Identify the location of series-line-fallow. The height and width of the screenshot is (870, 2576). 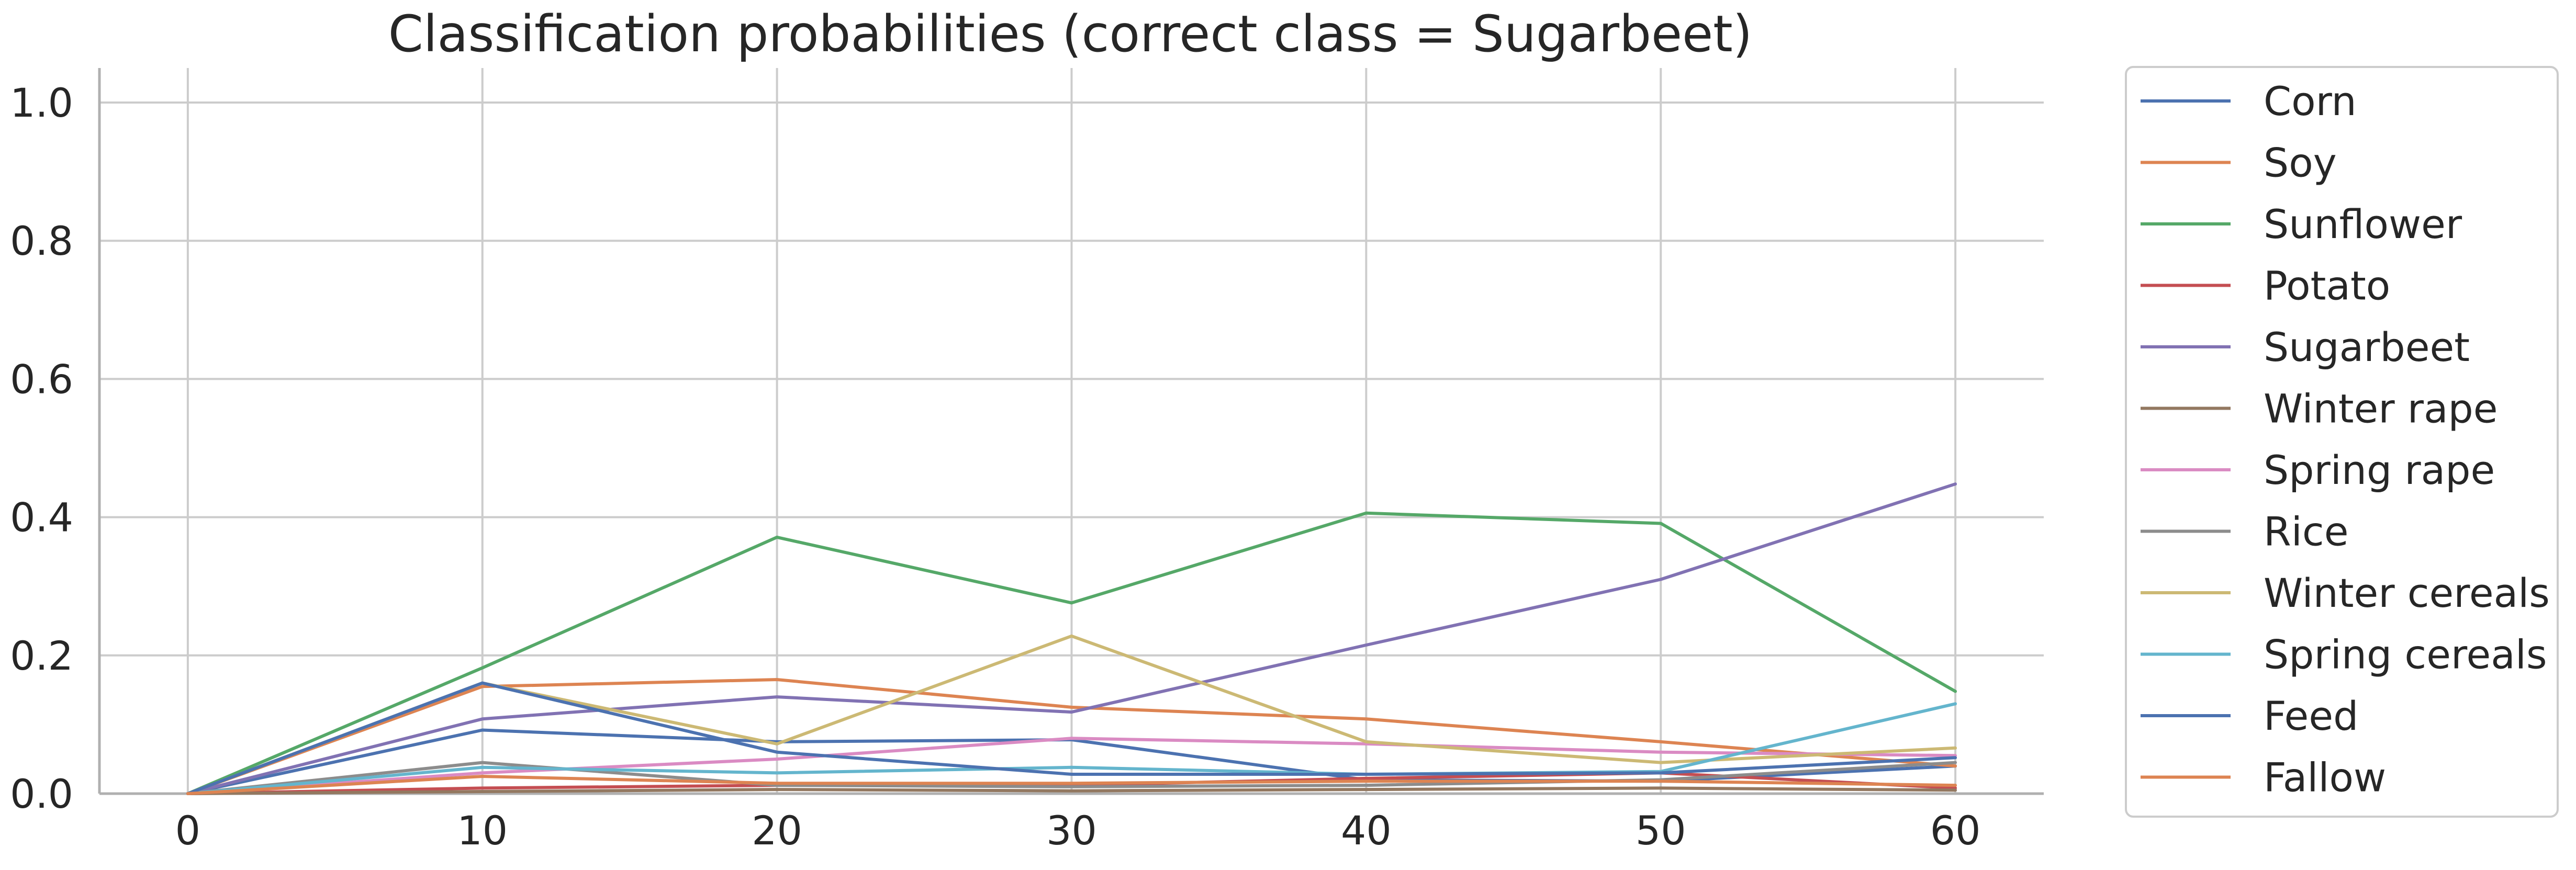
(1071, 785).